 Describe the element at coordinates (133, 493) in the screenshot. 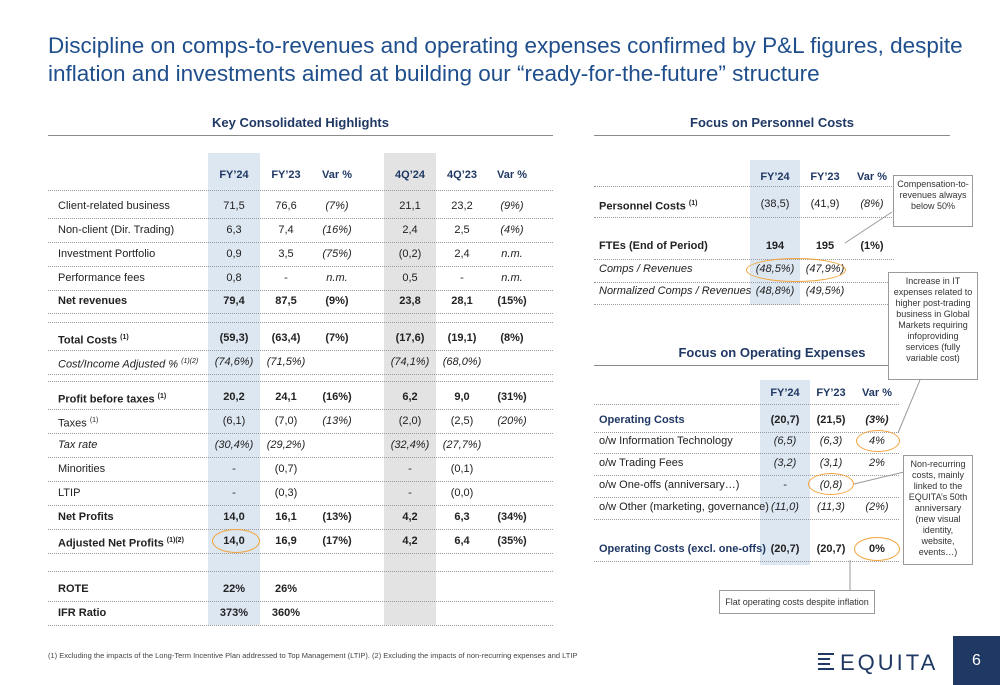

I see `row-label-11: LTIP` at that location.